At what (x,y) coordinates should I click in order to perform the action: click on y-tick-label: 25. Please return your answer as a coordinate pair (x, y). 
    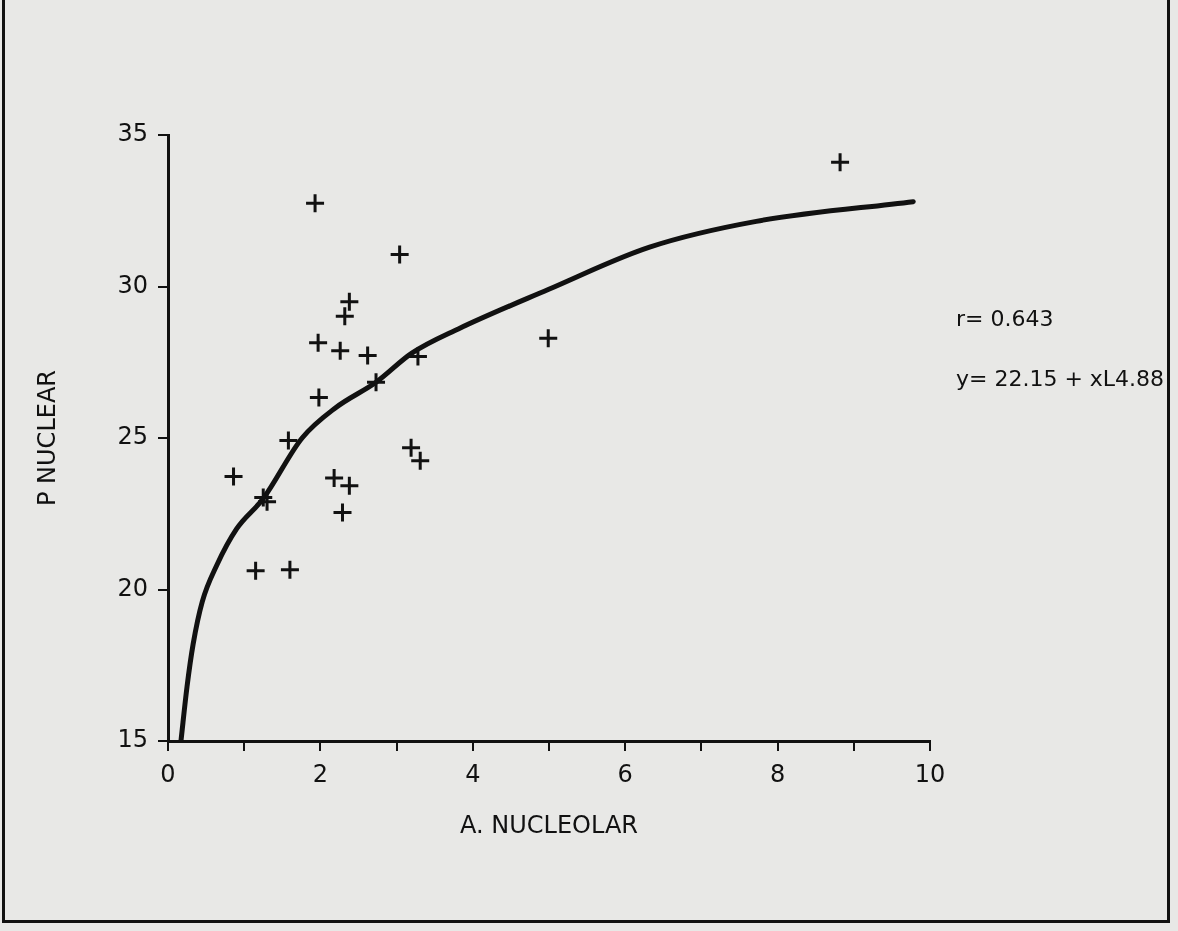
    Looking at the image, I should click on (132, 436).